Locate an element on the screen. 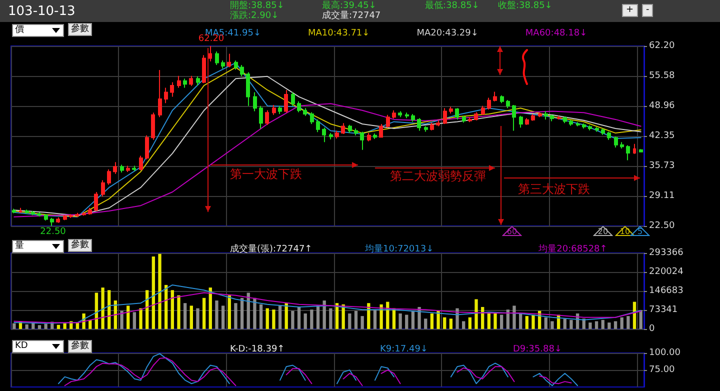  chart-title: 成交量(張):72747↑ is located at coordinates (271, 249).